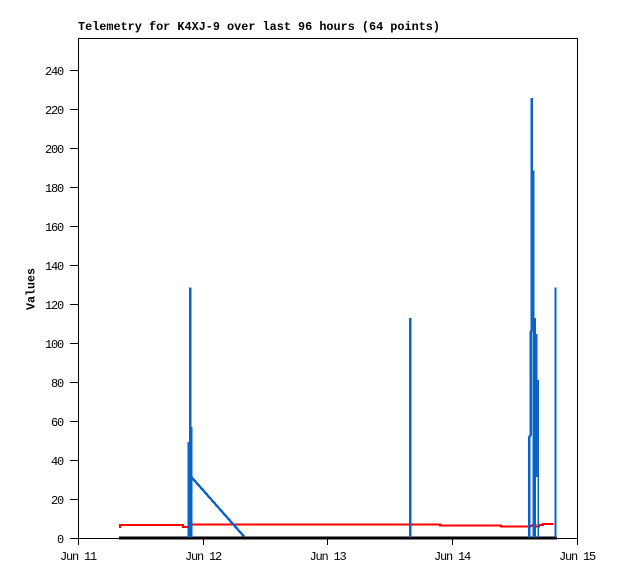 The image size is (618, 579). What do you see at coordinates (57, 423) in the screenshot?
I see `svg-text: 60` at bounding box center [57, 423].